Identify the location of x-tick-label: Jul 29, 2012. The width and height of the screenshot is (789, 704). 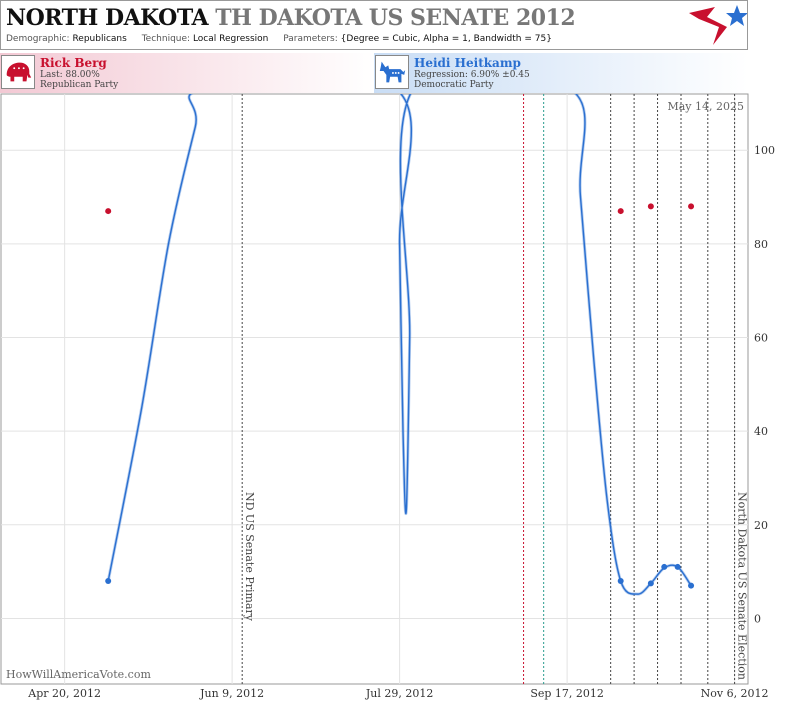
(399, 693).